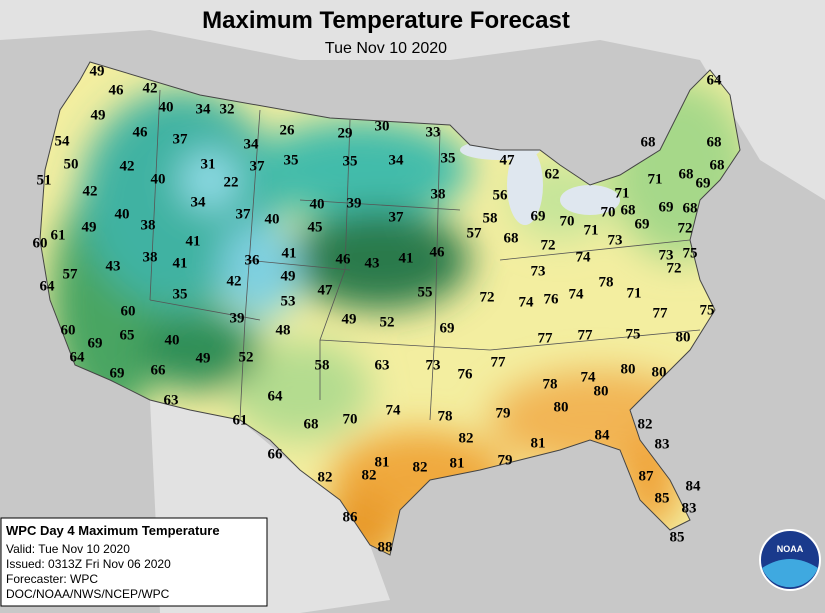  What do you see at coordinates (288, 130) in the screenshot?
I see `temp-label: 26` at bounding box center [288, 130].